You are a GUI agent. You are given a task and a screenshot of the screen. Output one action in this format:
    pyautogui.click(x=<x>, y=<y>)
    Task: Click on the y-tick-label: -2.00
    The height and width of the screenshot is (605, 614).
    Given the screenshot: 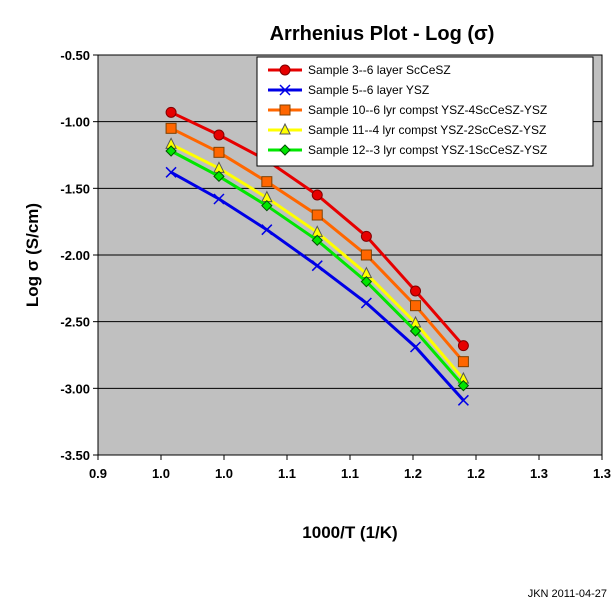 What is the action you would take?
    pyautogui.click(x=75, y=255)
    